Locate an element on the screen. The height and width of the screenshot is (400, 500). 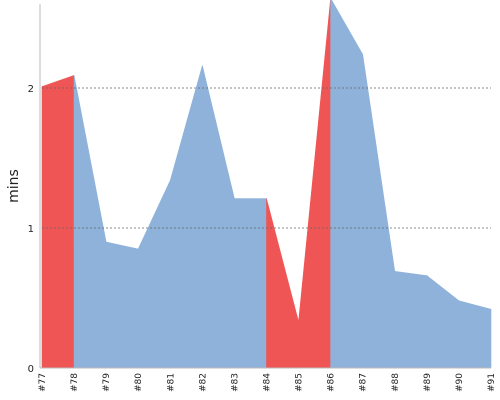
x-tick-label-87: #87 is located at coordinates (364, 382).